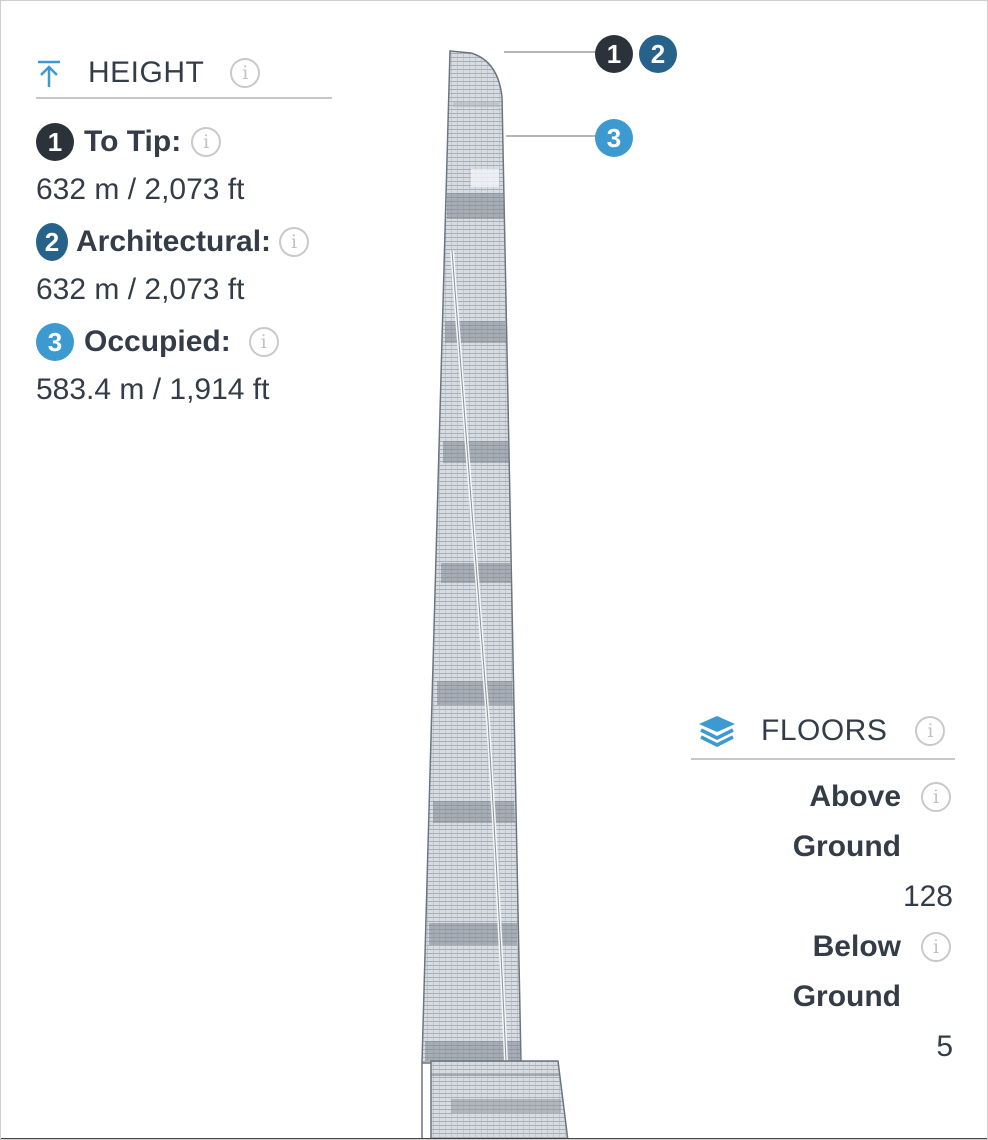  I want to click on leader-badge-occupied: 3, so click(614, 138).